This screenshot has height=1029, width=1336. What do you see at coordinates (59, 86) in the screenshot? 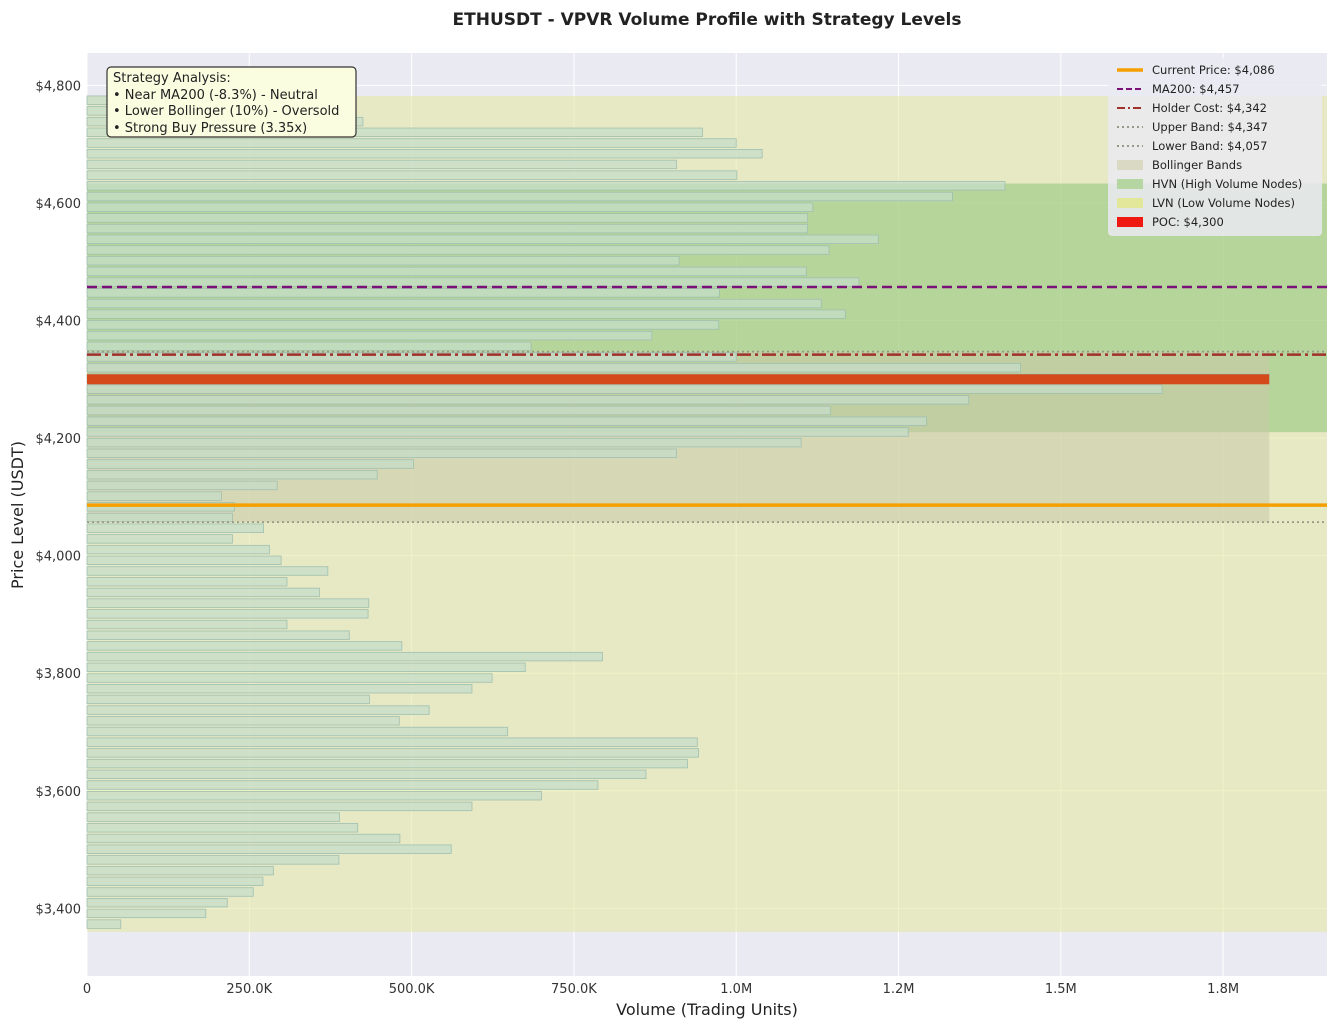
I see `y-tick-label: $4,800` at bounding box center [59, 86].